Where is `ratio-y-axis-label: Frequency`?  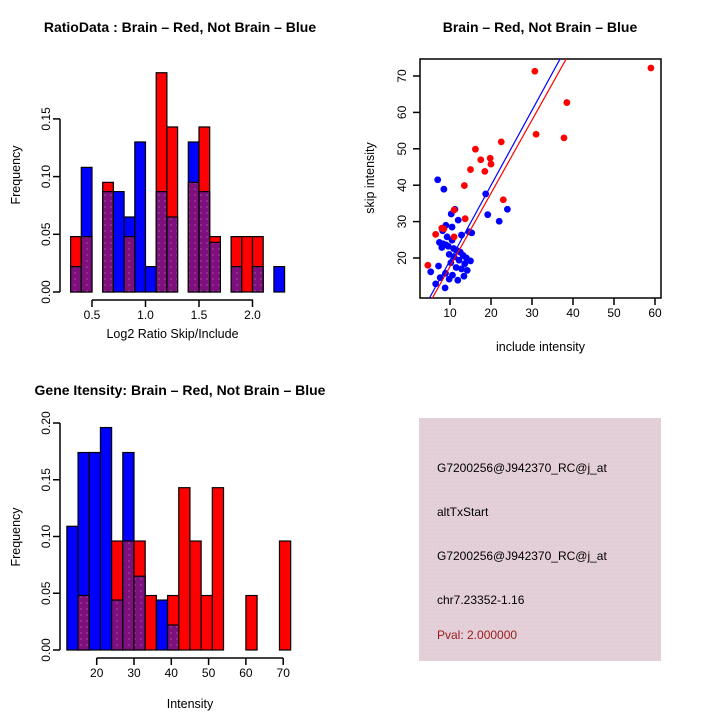
ratio-y-axis-label: Frequency is located at coordinates (16, 175).